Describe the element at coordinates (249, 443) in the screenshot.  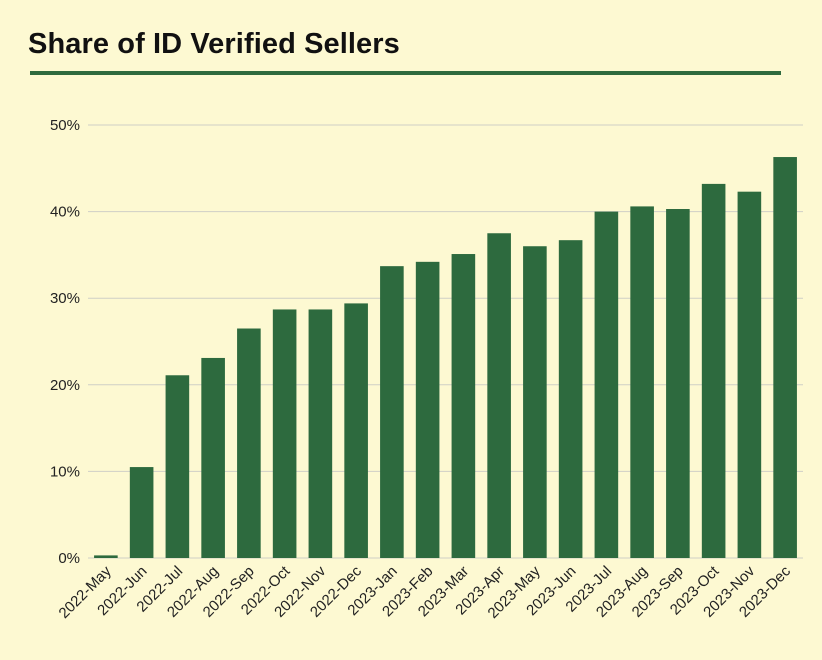
I see `bar-2022-sep` at that location.